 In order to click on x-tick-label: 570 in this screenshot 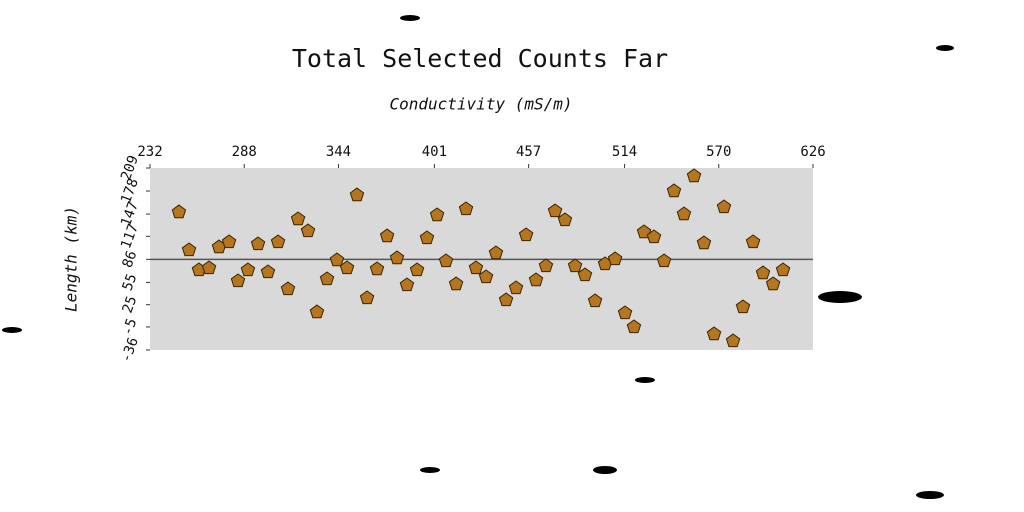, I will do `click(718, 152)`.